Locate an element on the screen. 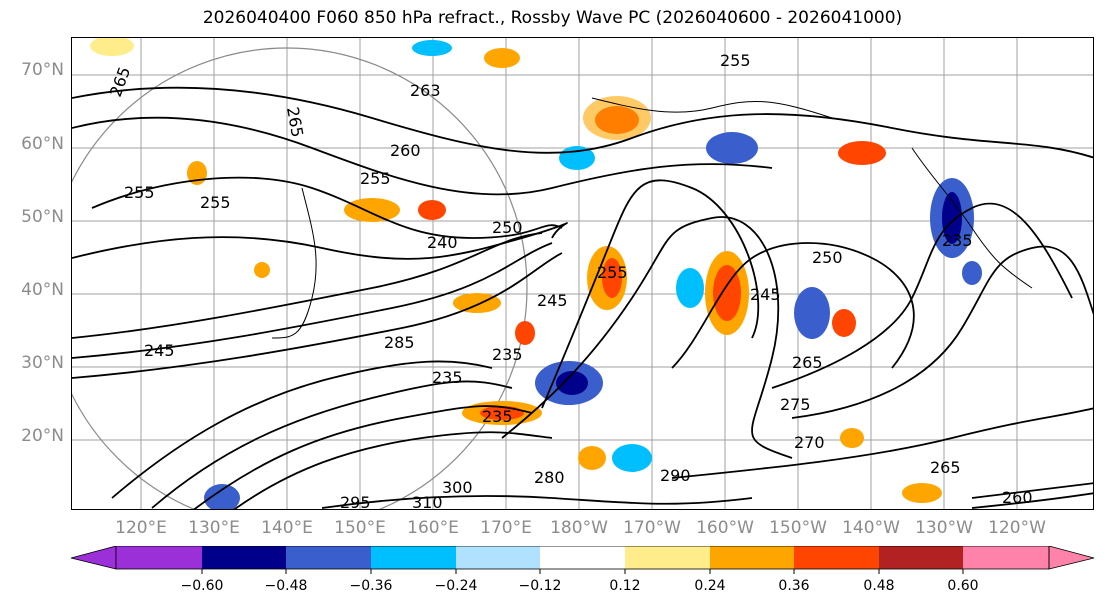 Image resolution: width=1105 pixels, height=604 pixels. colorbar-tick: 0.24 is located at coordinates (710, 586).